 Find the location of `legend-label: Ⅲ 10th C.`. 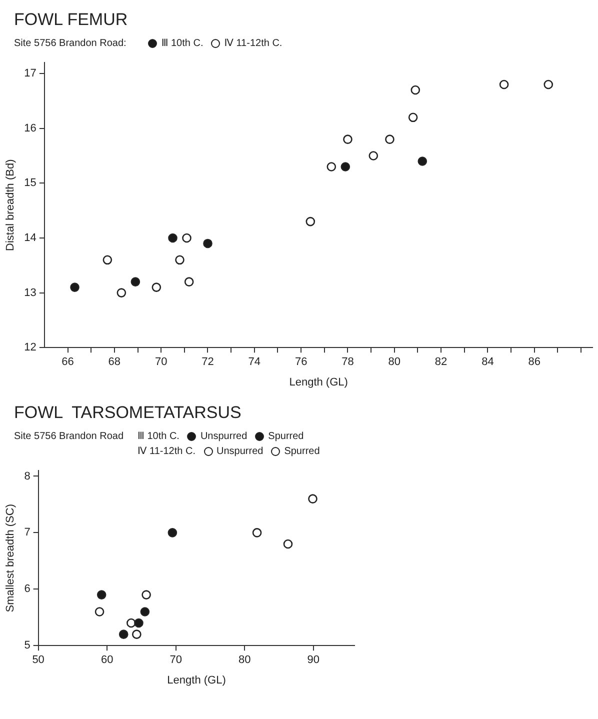

legend-label: Ⅲ 10th C. is located at coordinates (182, 43).